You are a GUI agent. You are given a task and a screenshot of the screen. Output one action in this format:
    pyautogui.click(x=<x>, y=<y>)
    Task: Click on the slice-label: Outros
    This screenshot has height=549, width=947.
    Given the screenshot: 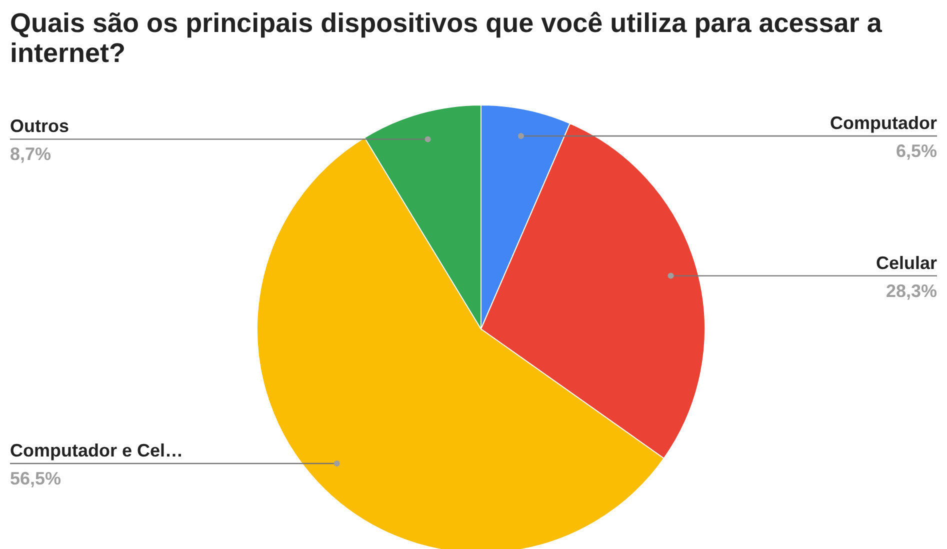 What is the action you would take?
    pyautogui.click(x=40, y=126)
    